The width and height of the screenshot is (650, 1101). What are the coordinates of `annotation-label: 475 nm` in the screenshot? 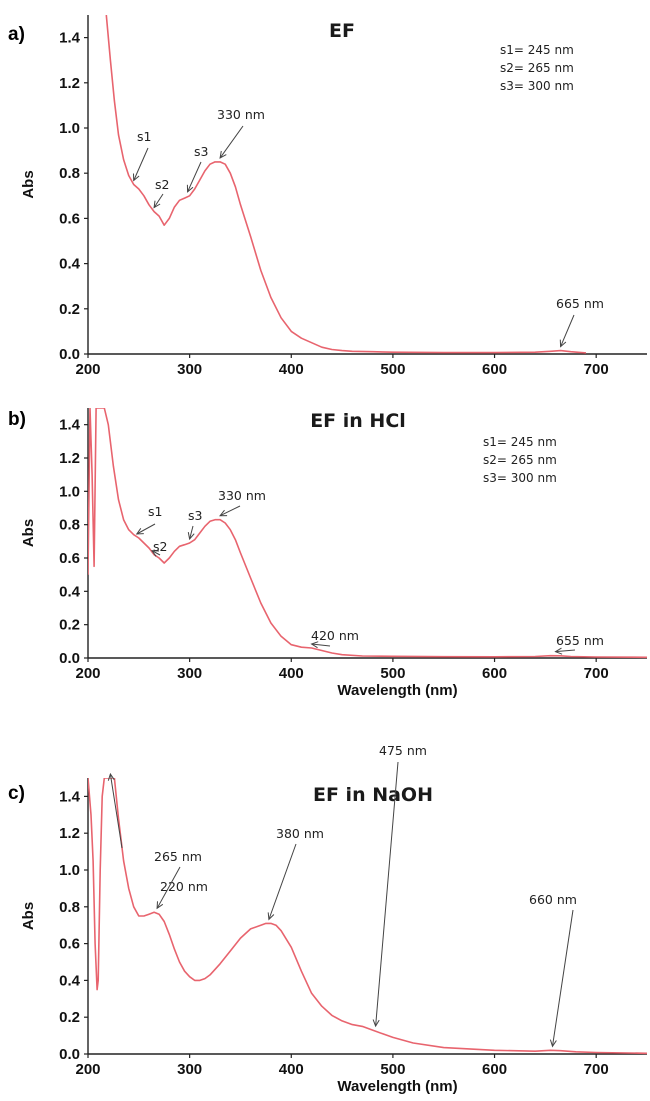 It's located at (403, 750).